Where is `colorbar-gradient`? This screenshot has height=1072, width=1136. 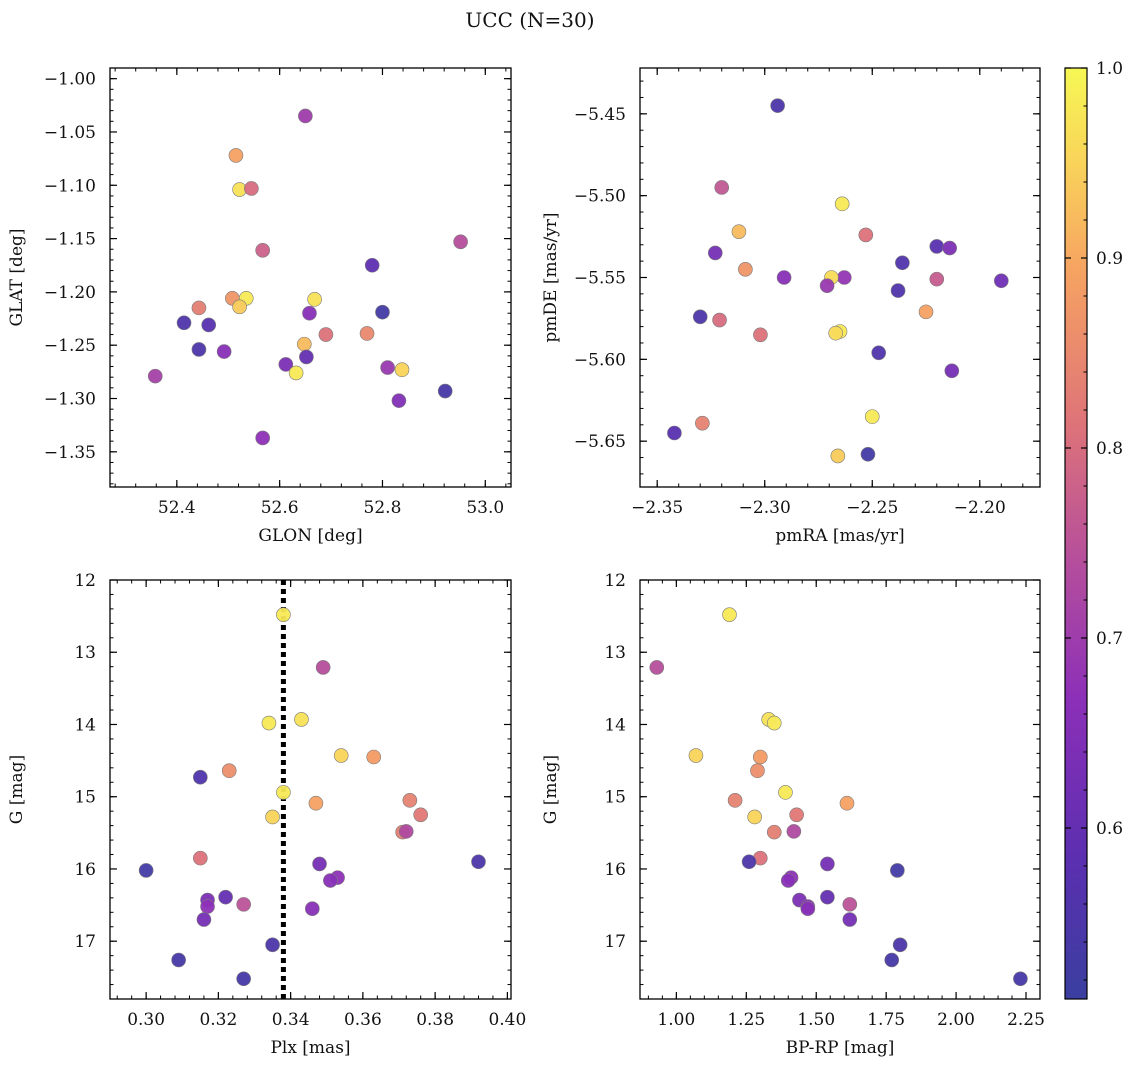 colorbar-gradient is located at coordinates (1076, 533).